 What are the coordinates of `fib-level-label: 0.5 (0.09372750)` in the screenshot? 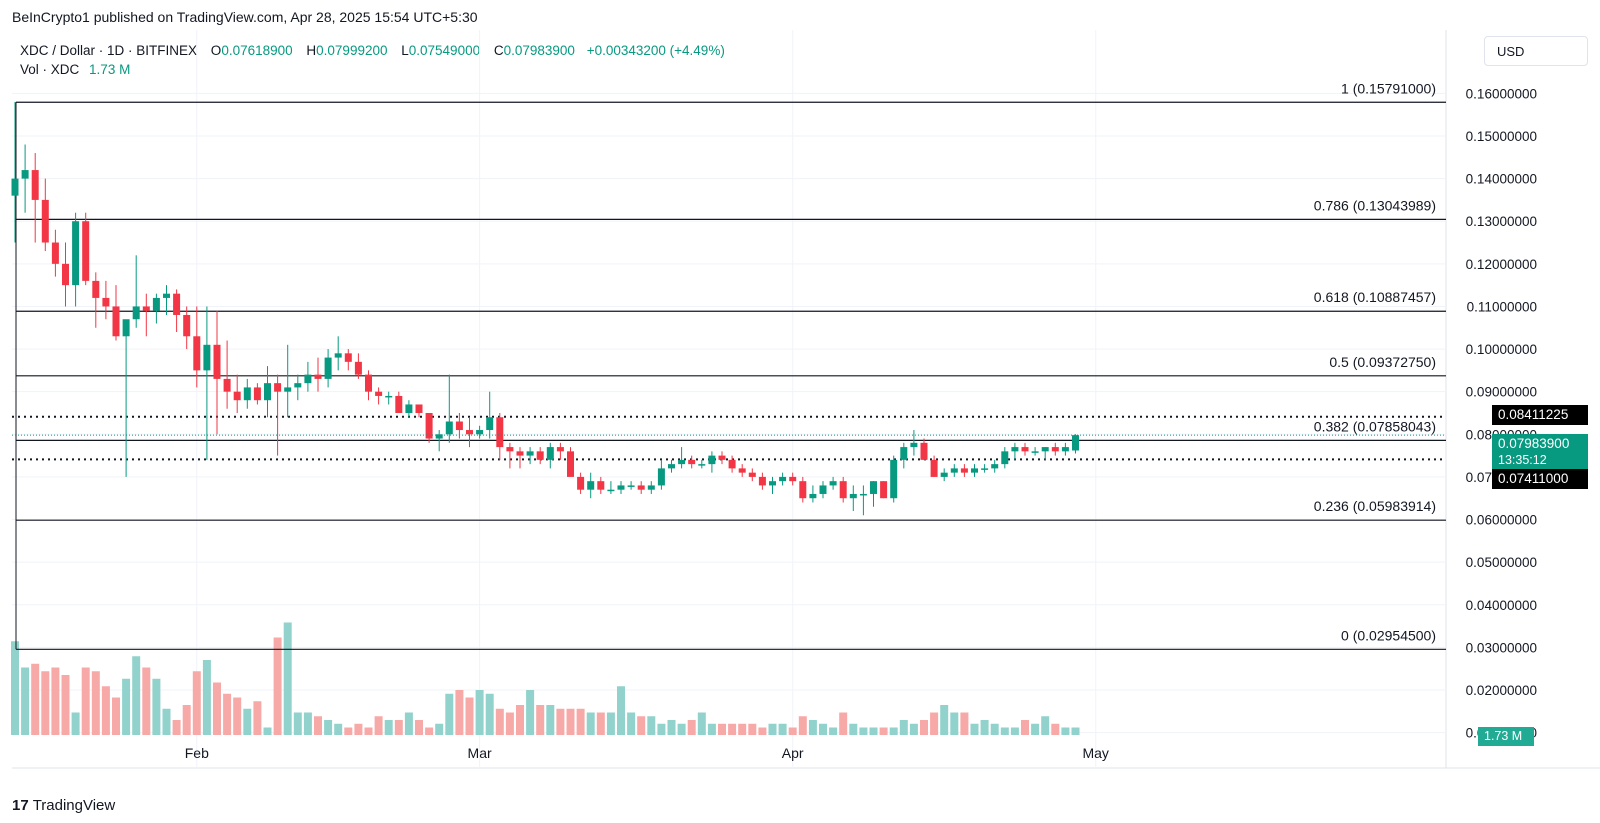 It's located at (1382, 362).